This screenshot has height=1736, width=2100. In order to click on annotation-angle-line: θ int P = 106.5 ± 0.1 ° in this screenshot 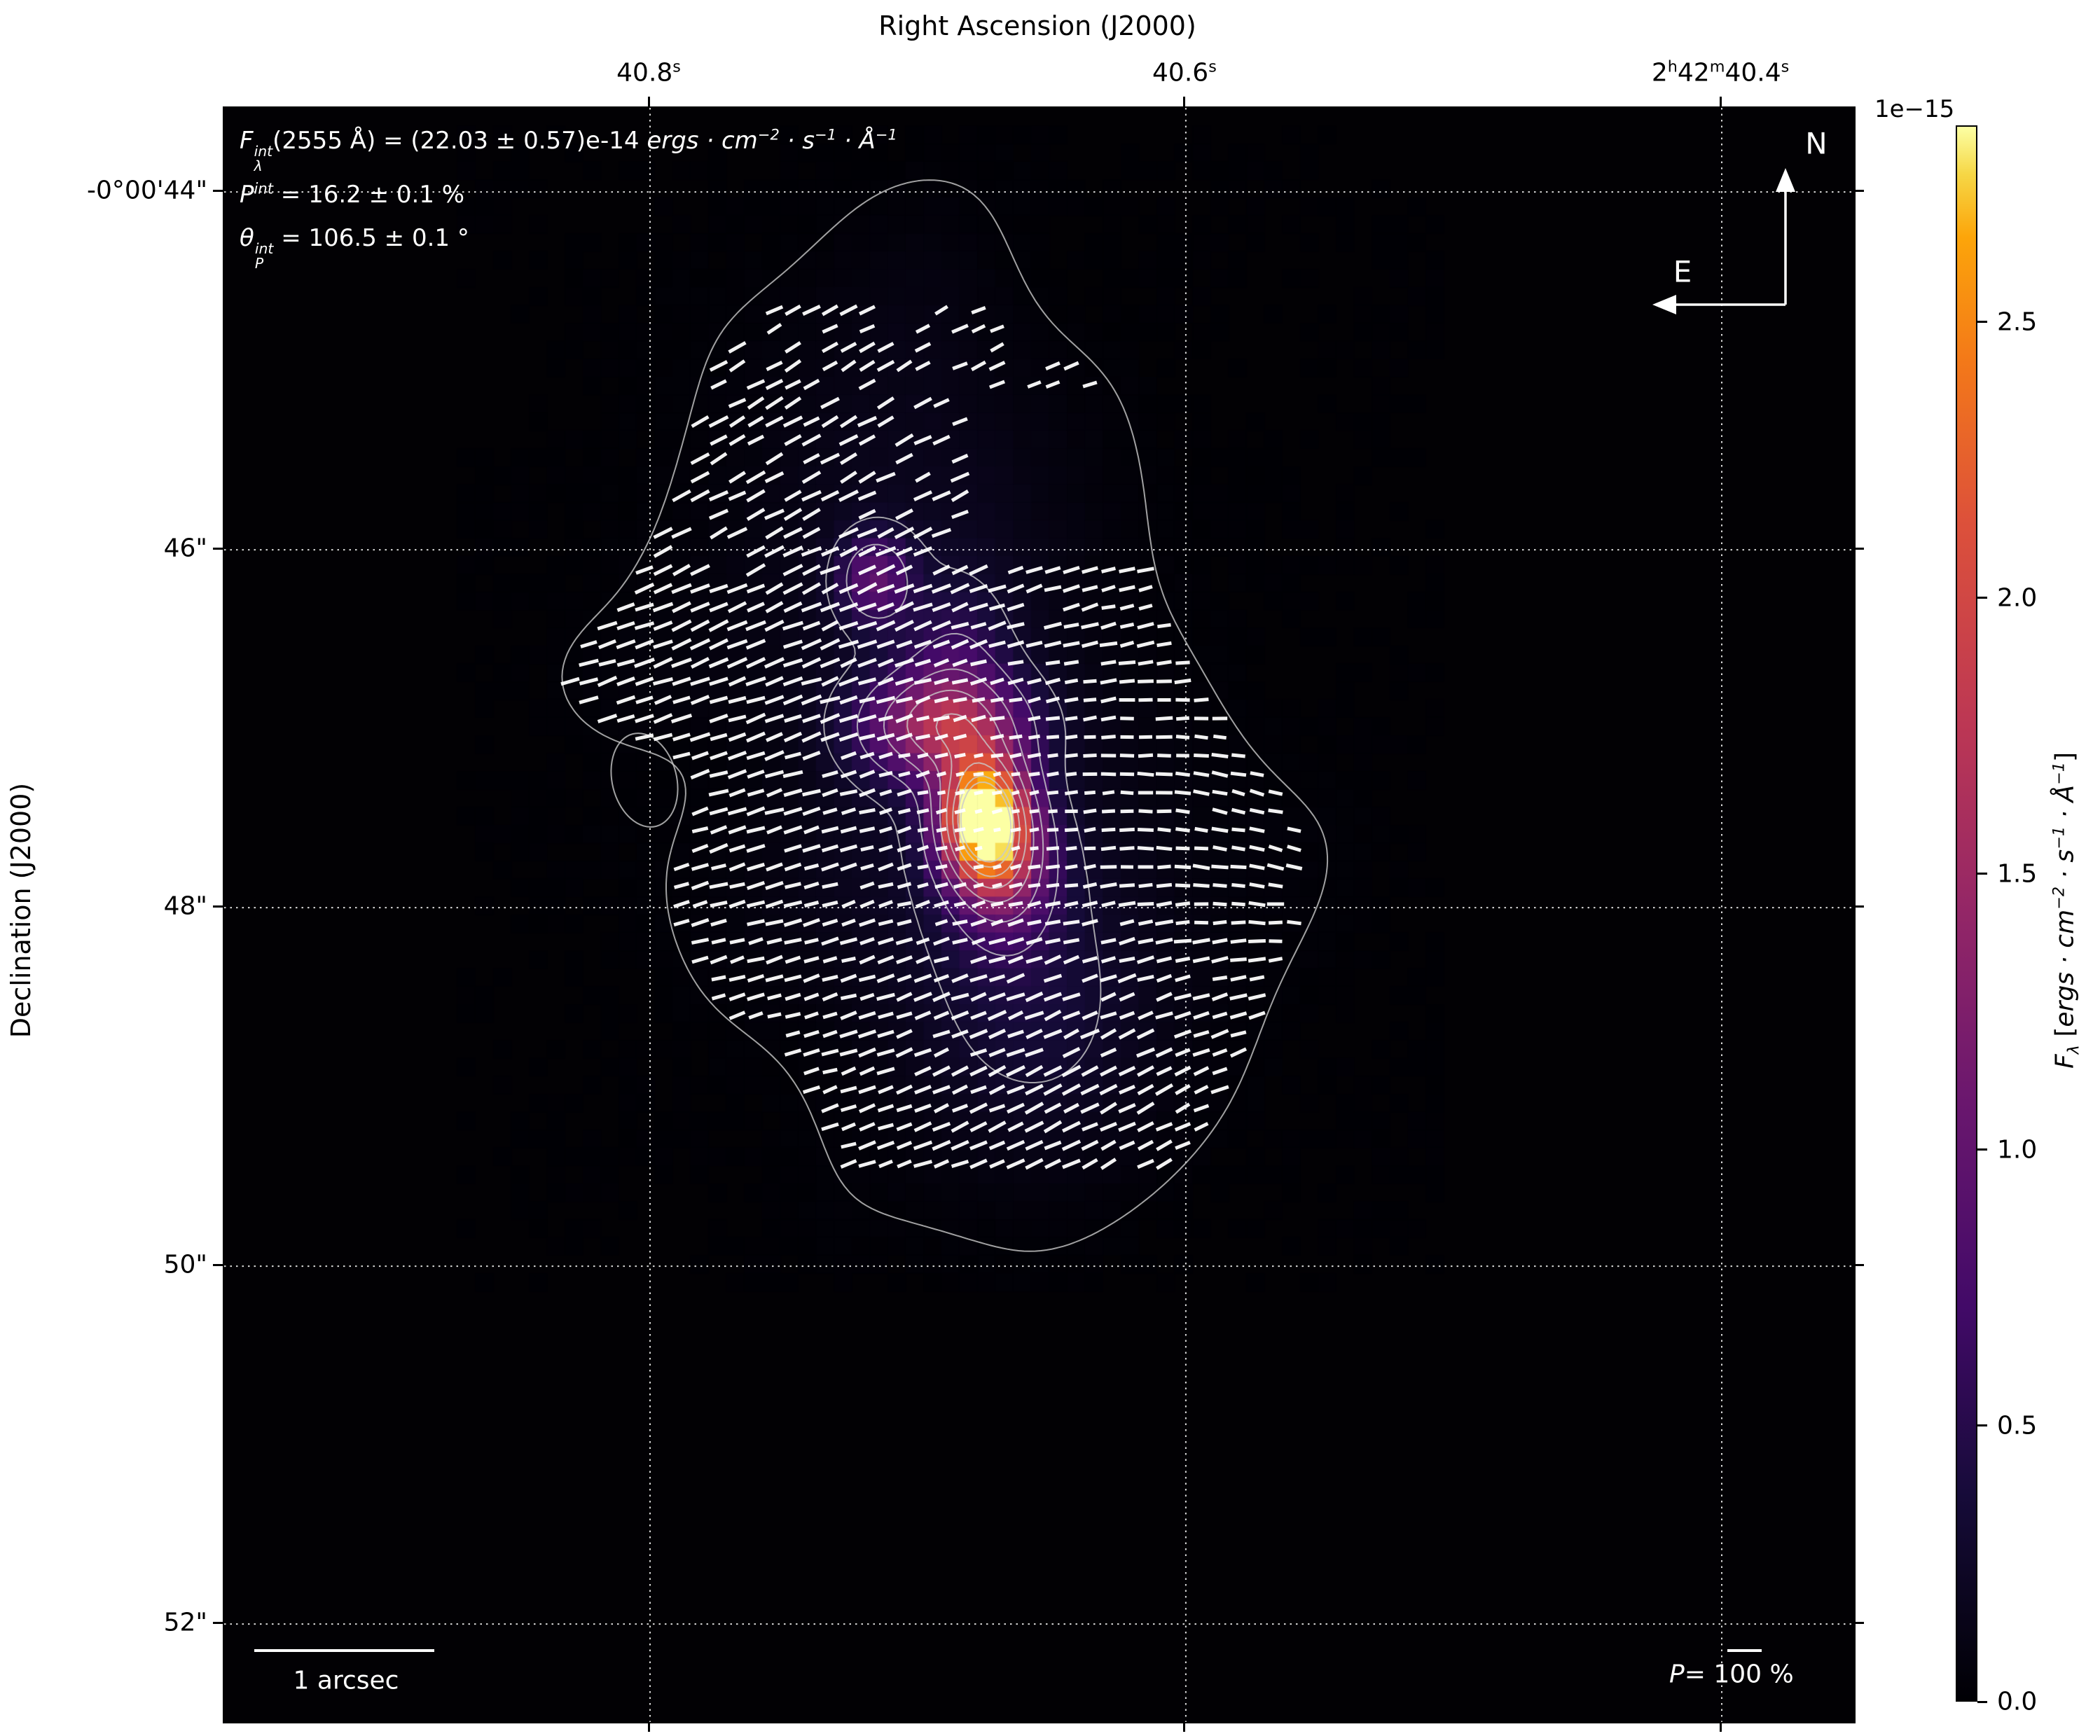, I will do `click(354, 248)`.